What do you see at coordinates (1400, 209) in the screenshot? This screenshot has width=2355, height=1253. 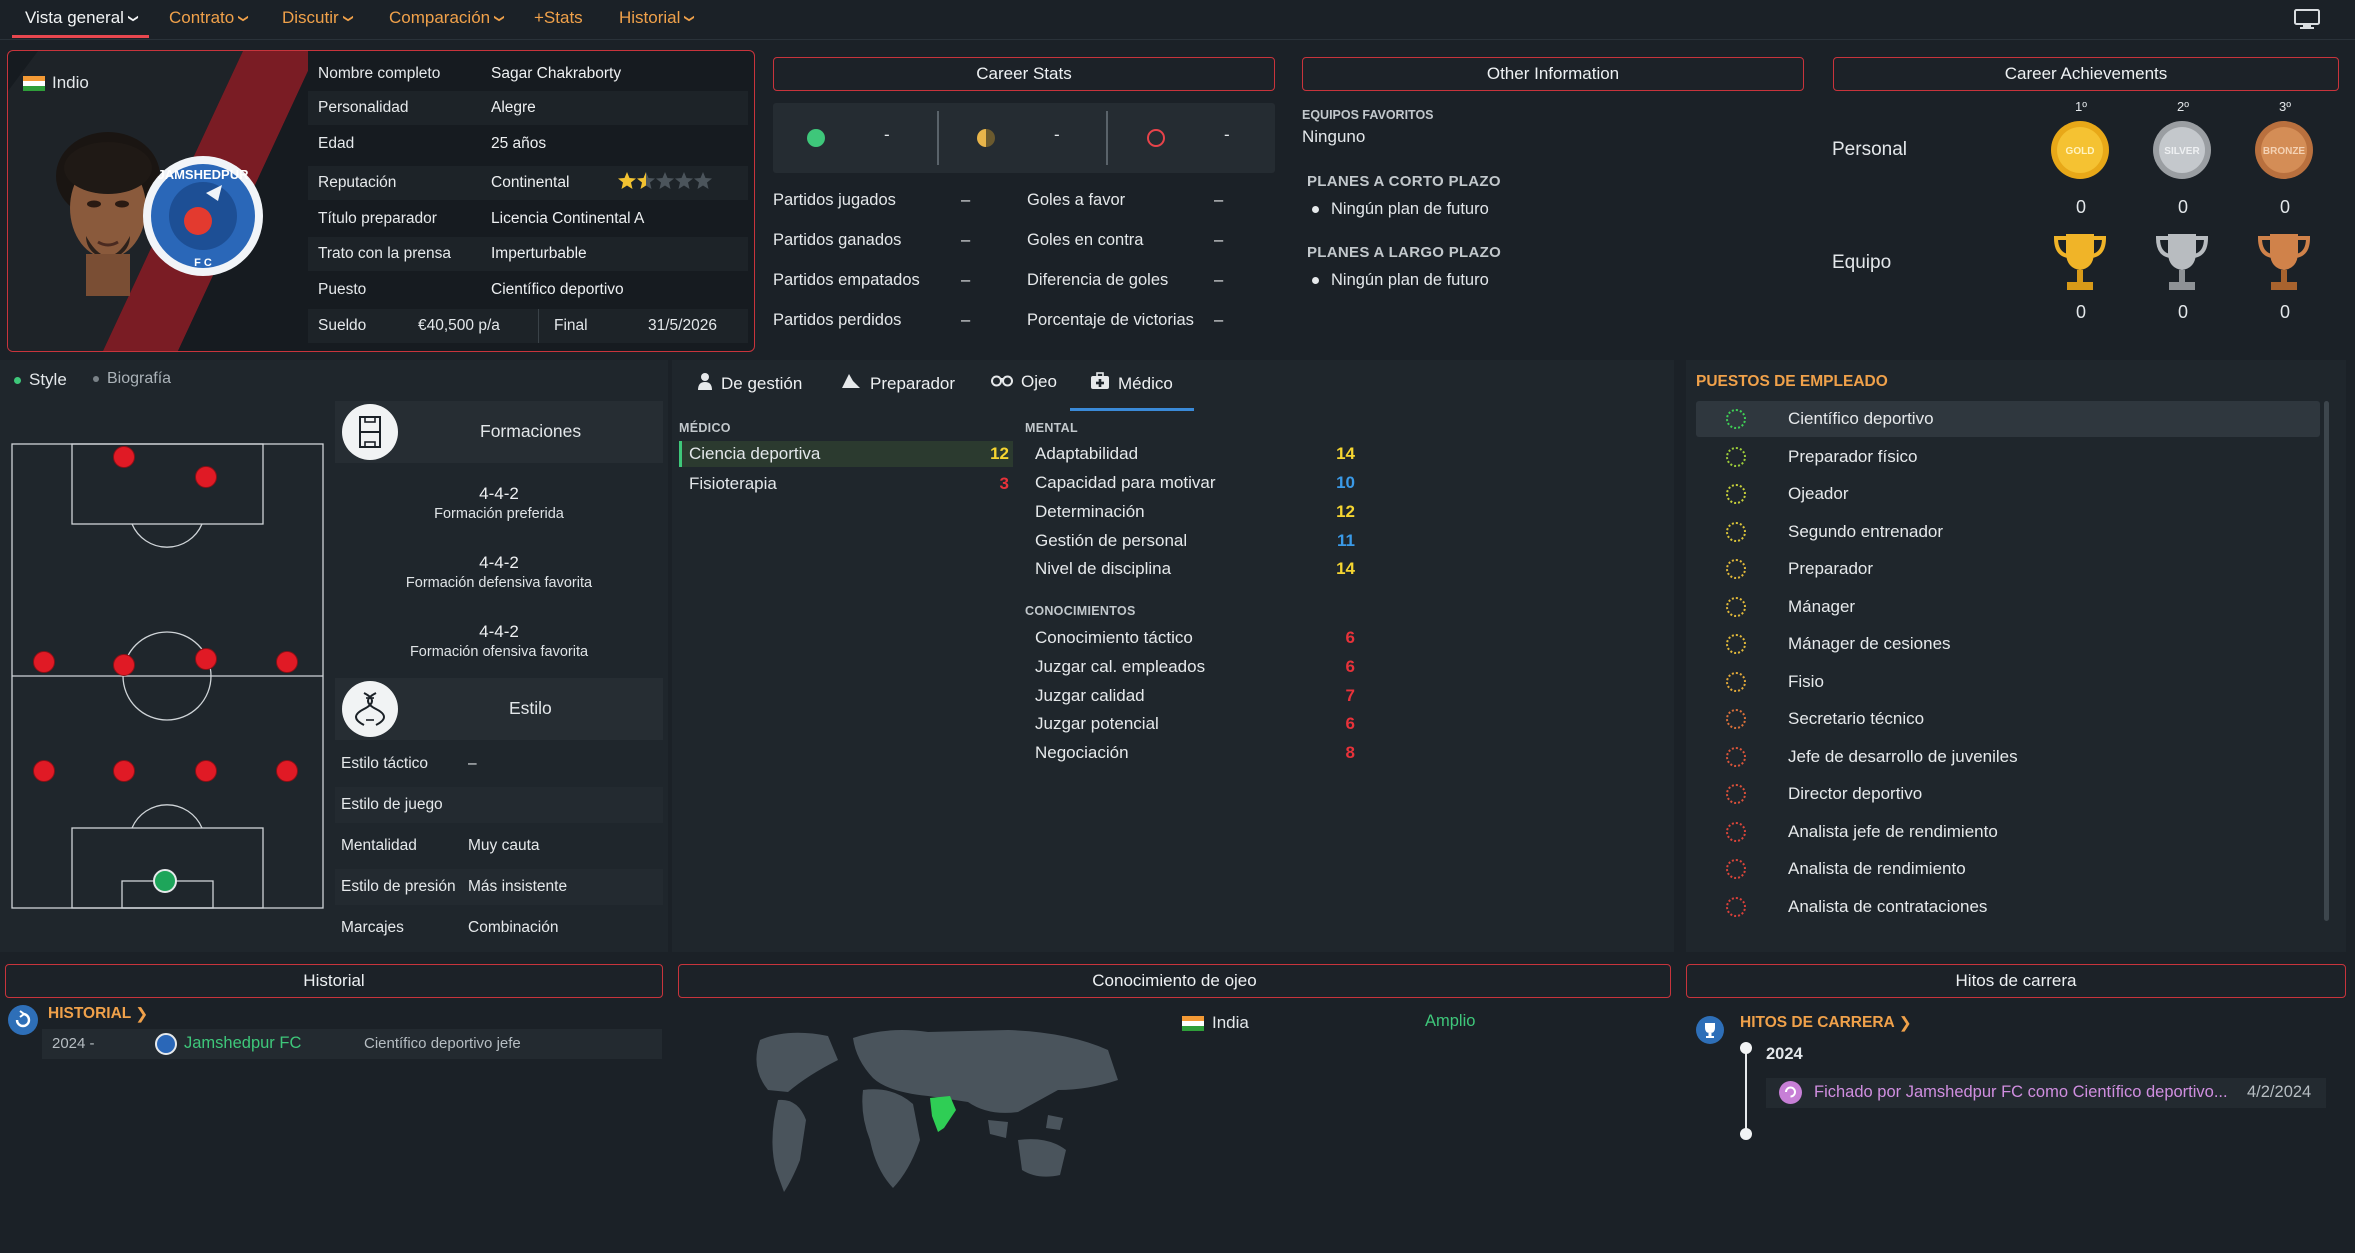 I see `short-term-plans-item: Ningún plan de futuro` at bounding box center [1400, 209].